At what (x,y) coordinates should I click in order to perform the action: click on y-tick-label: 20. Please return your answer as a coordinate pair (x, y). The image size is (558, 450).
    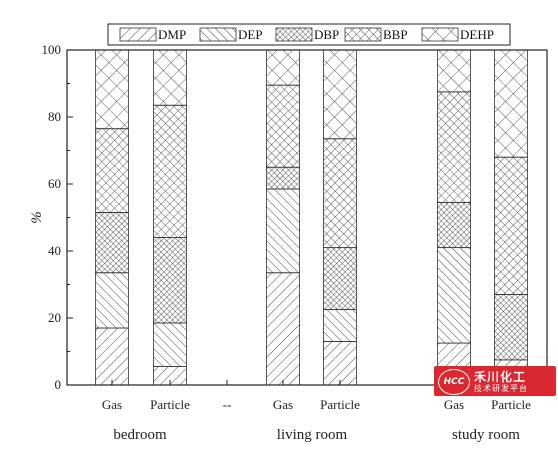
    Looking at the image, I should click on (54, 317).